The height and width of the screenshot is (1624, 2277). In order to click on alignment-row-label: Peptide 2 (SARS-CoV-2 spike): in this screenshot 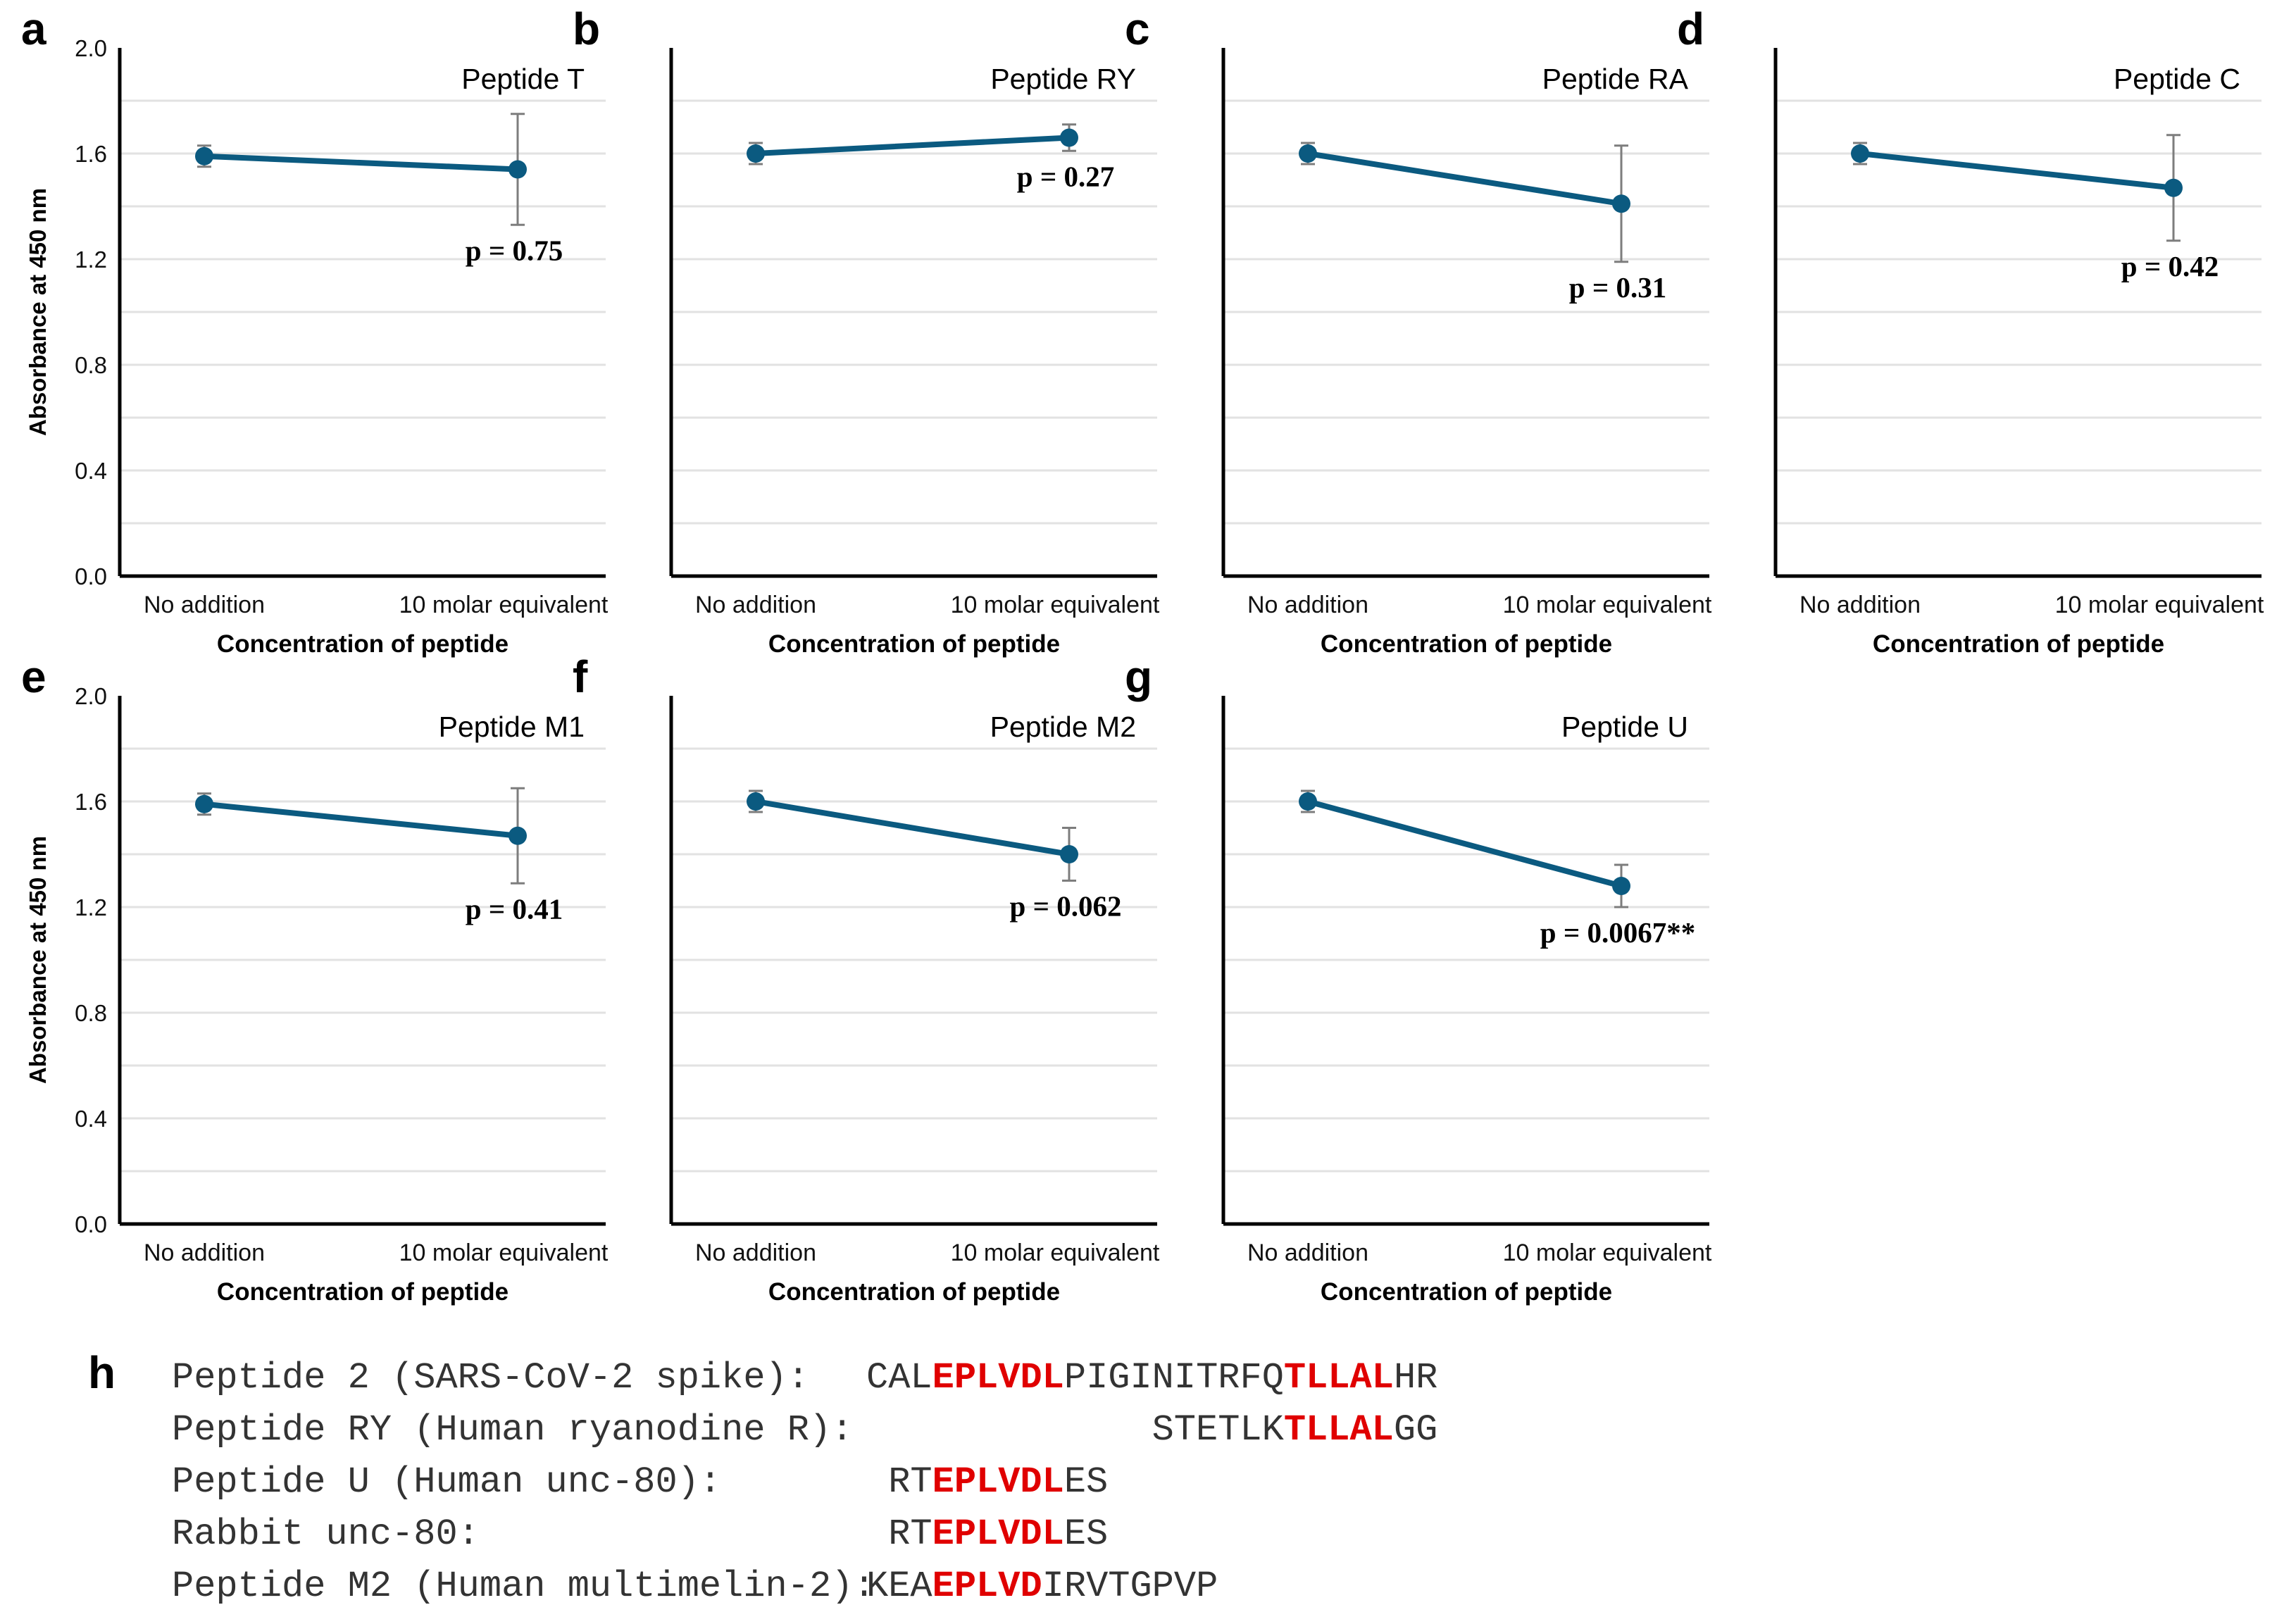, I will do `click(490, 1378)`.